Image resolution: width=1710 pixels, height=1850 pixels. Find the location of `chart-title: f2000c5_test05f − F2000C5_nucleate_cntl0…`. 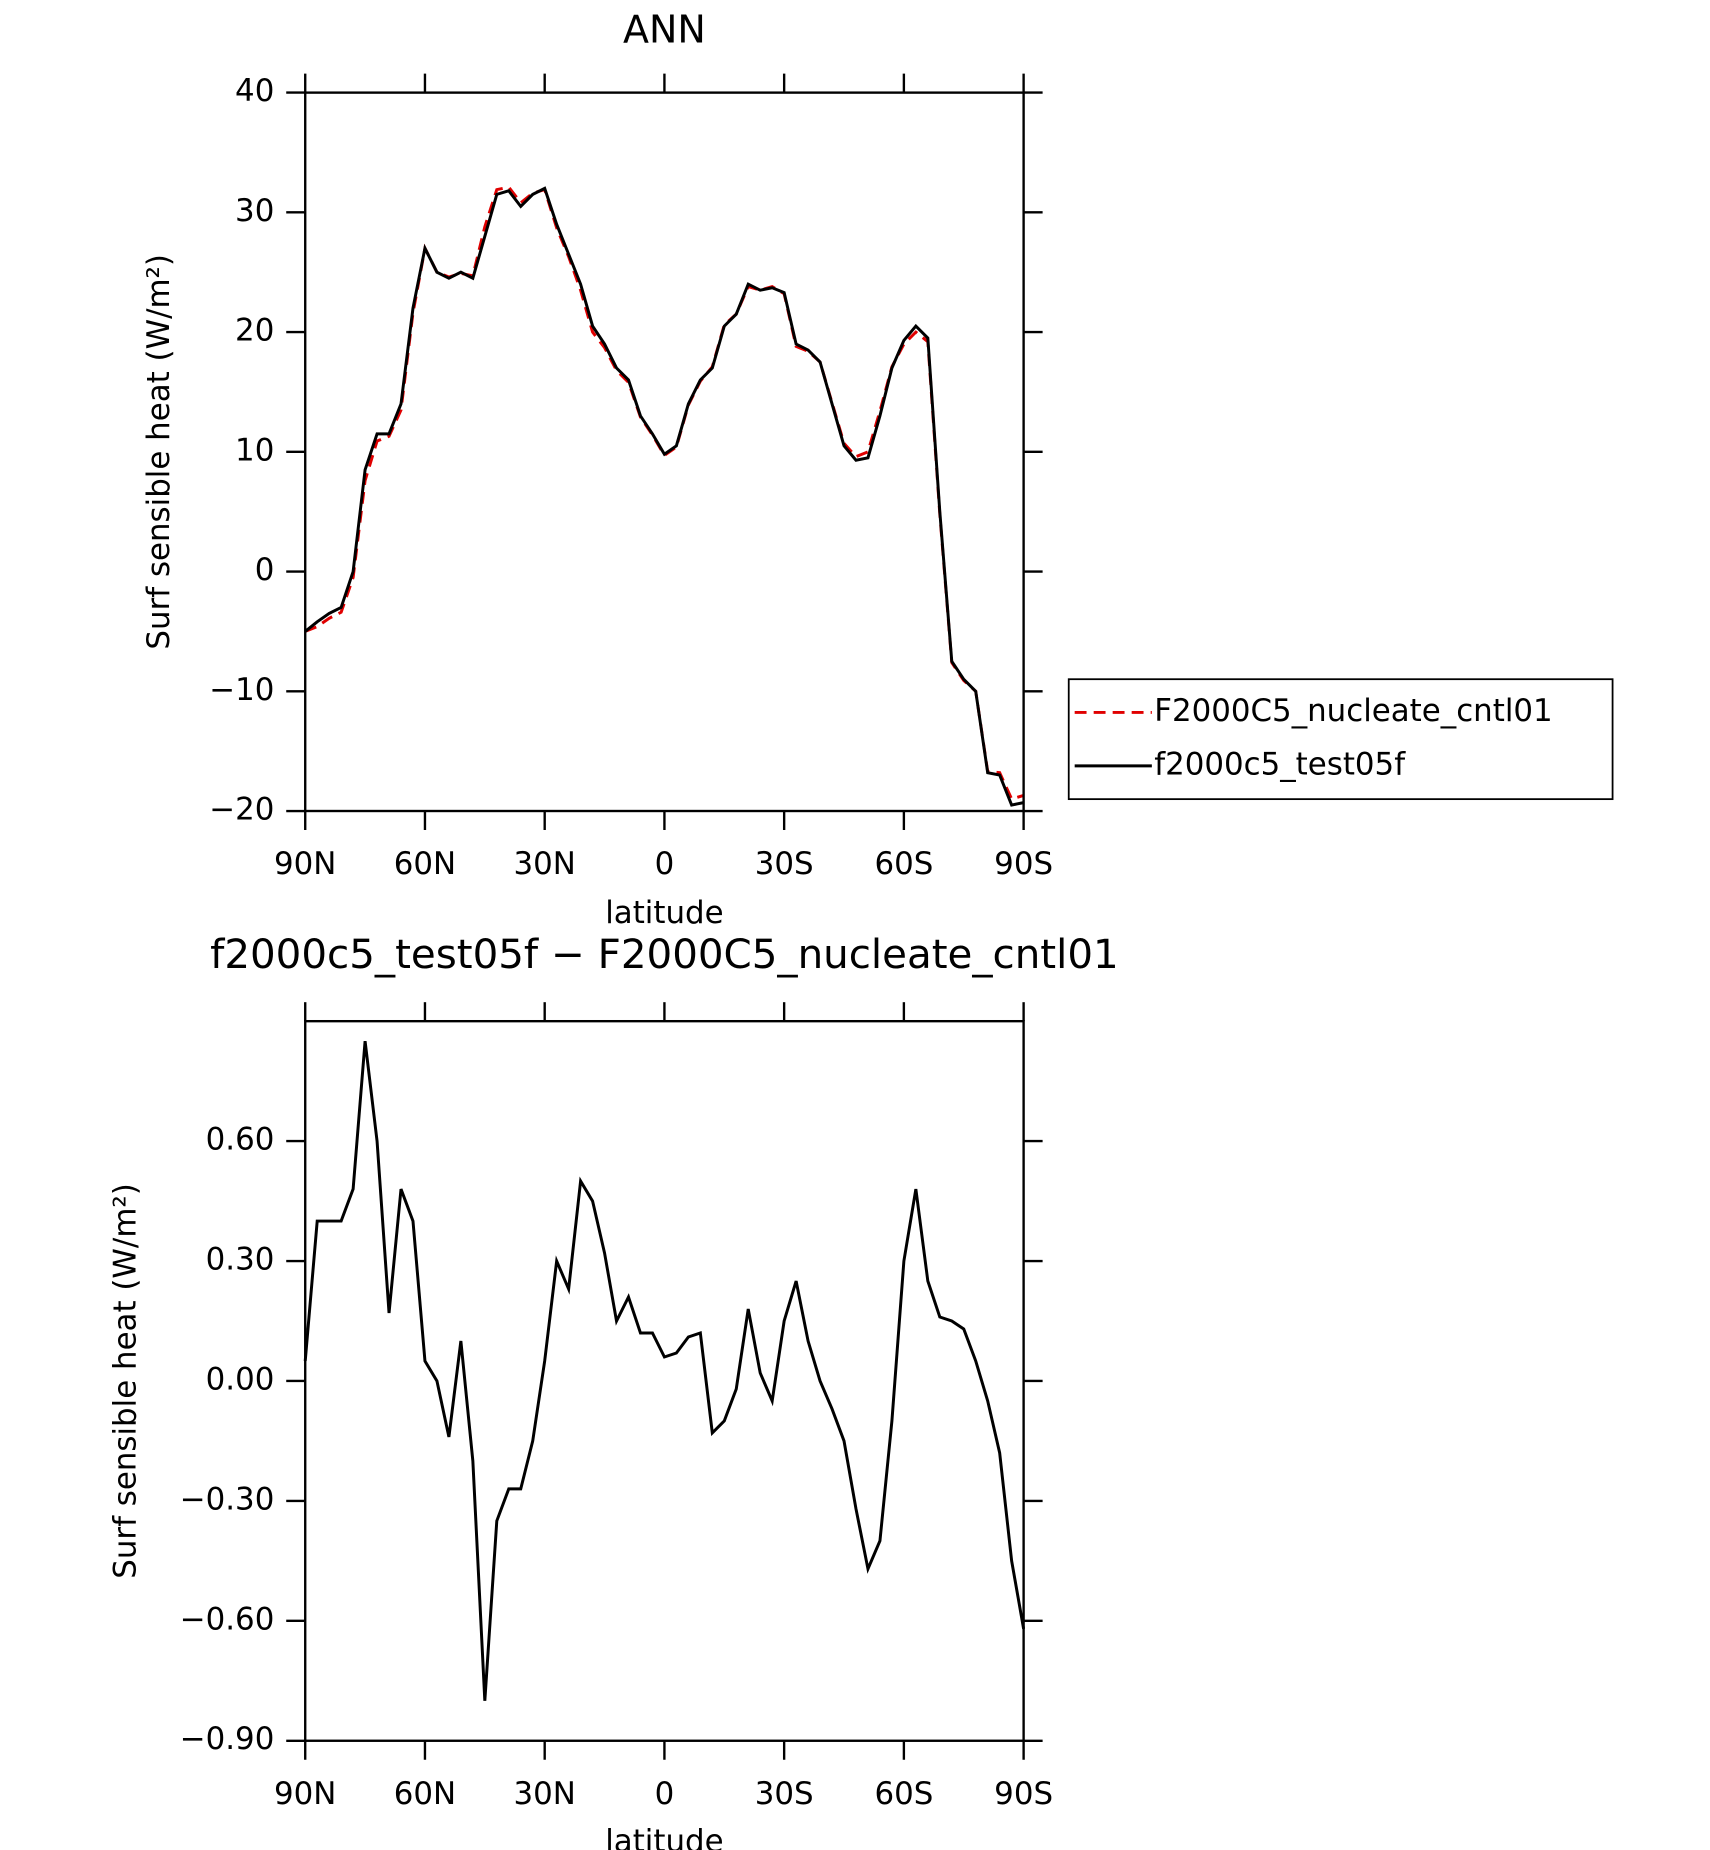

chart-title: f2000c5_test05f − F2000C5_nucleate_cntl0… is located at coordinates (664, 954).